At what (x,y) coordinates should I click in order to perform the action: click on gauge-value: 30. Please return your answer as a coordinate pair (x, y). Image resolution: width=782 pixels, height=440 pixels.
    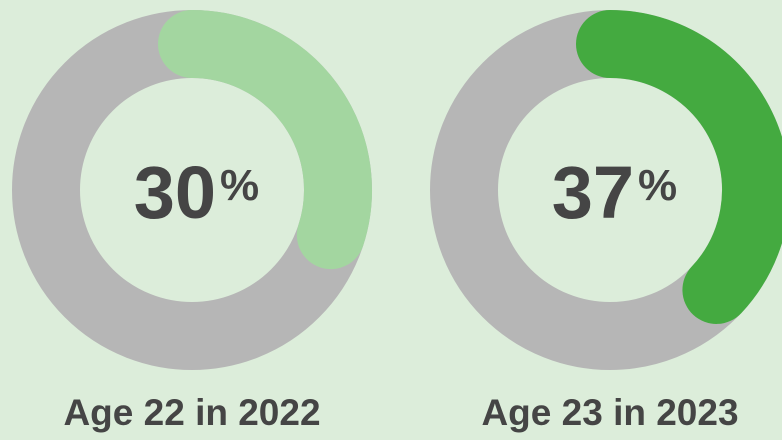
    Looking at the image, I should click on (175, 192).